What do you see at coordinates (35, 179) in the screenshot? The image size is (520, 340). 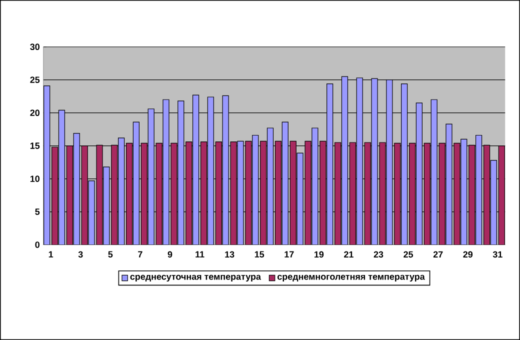 I see `y-tick-label: 10` at bounding box center [35, 179].